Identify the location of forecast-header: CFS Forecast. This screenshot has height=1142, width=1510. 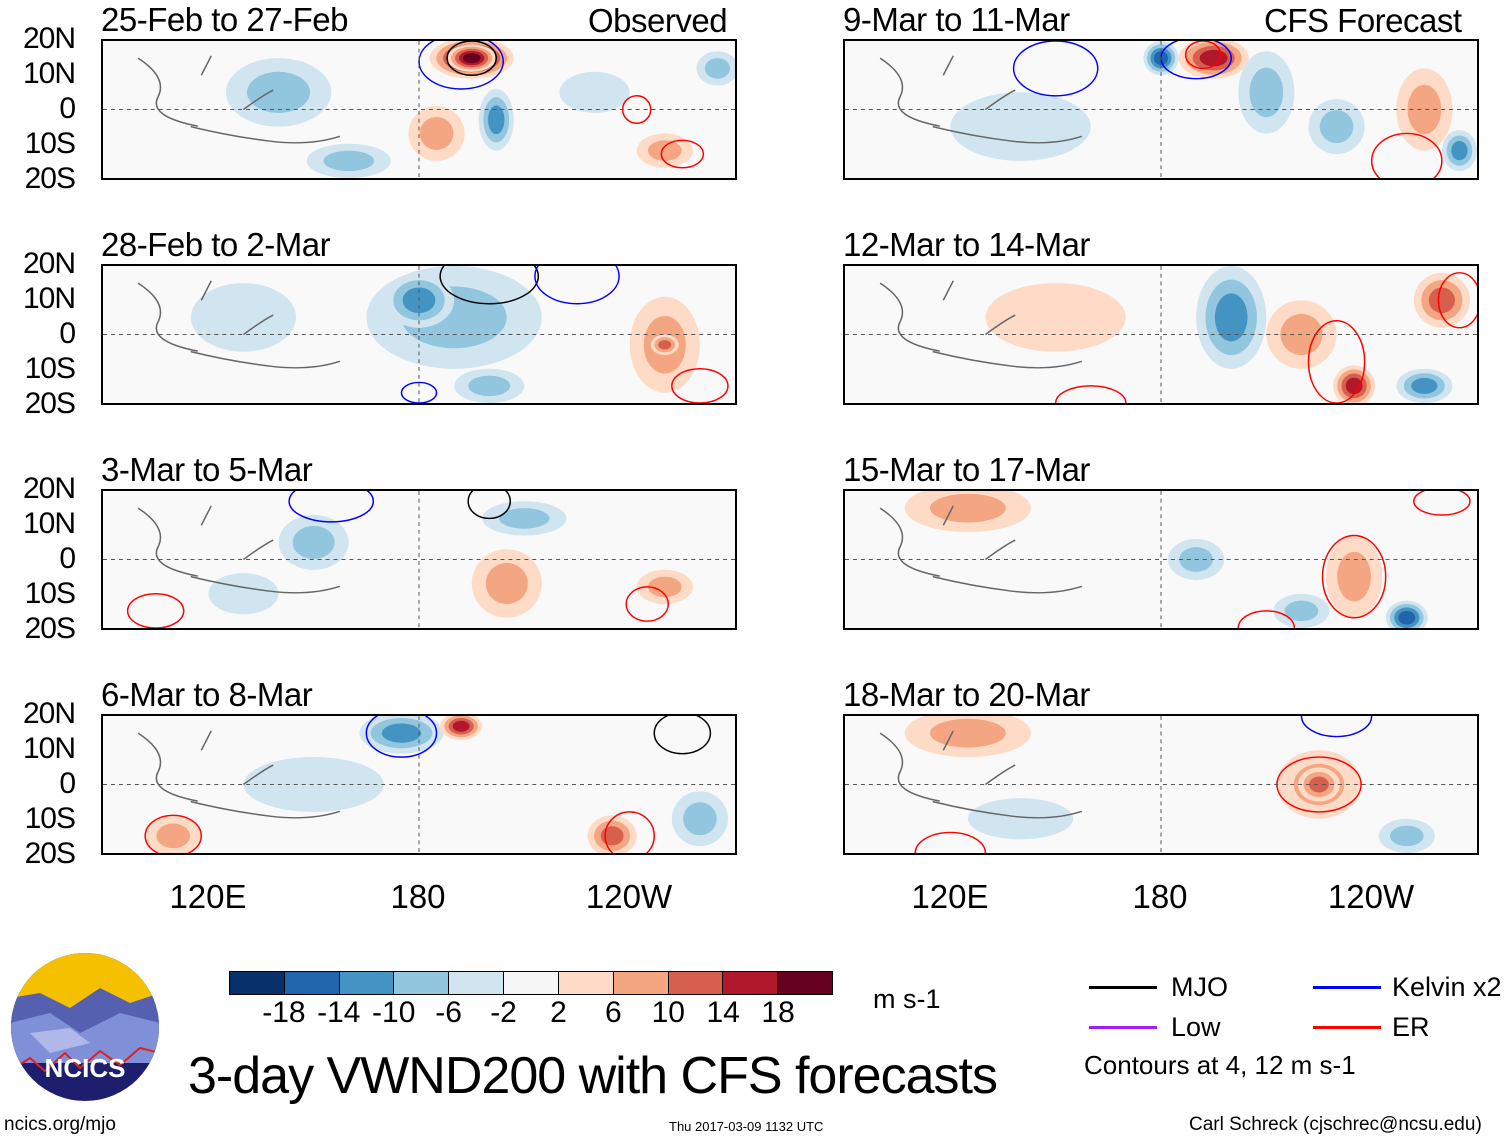
(1363, 20).